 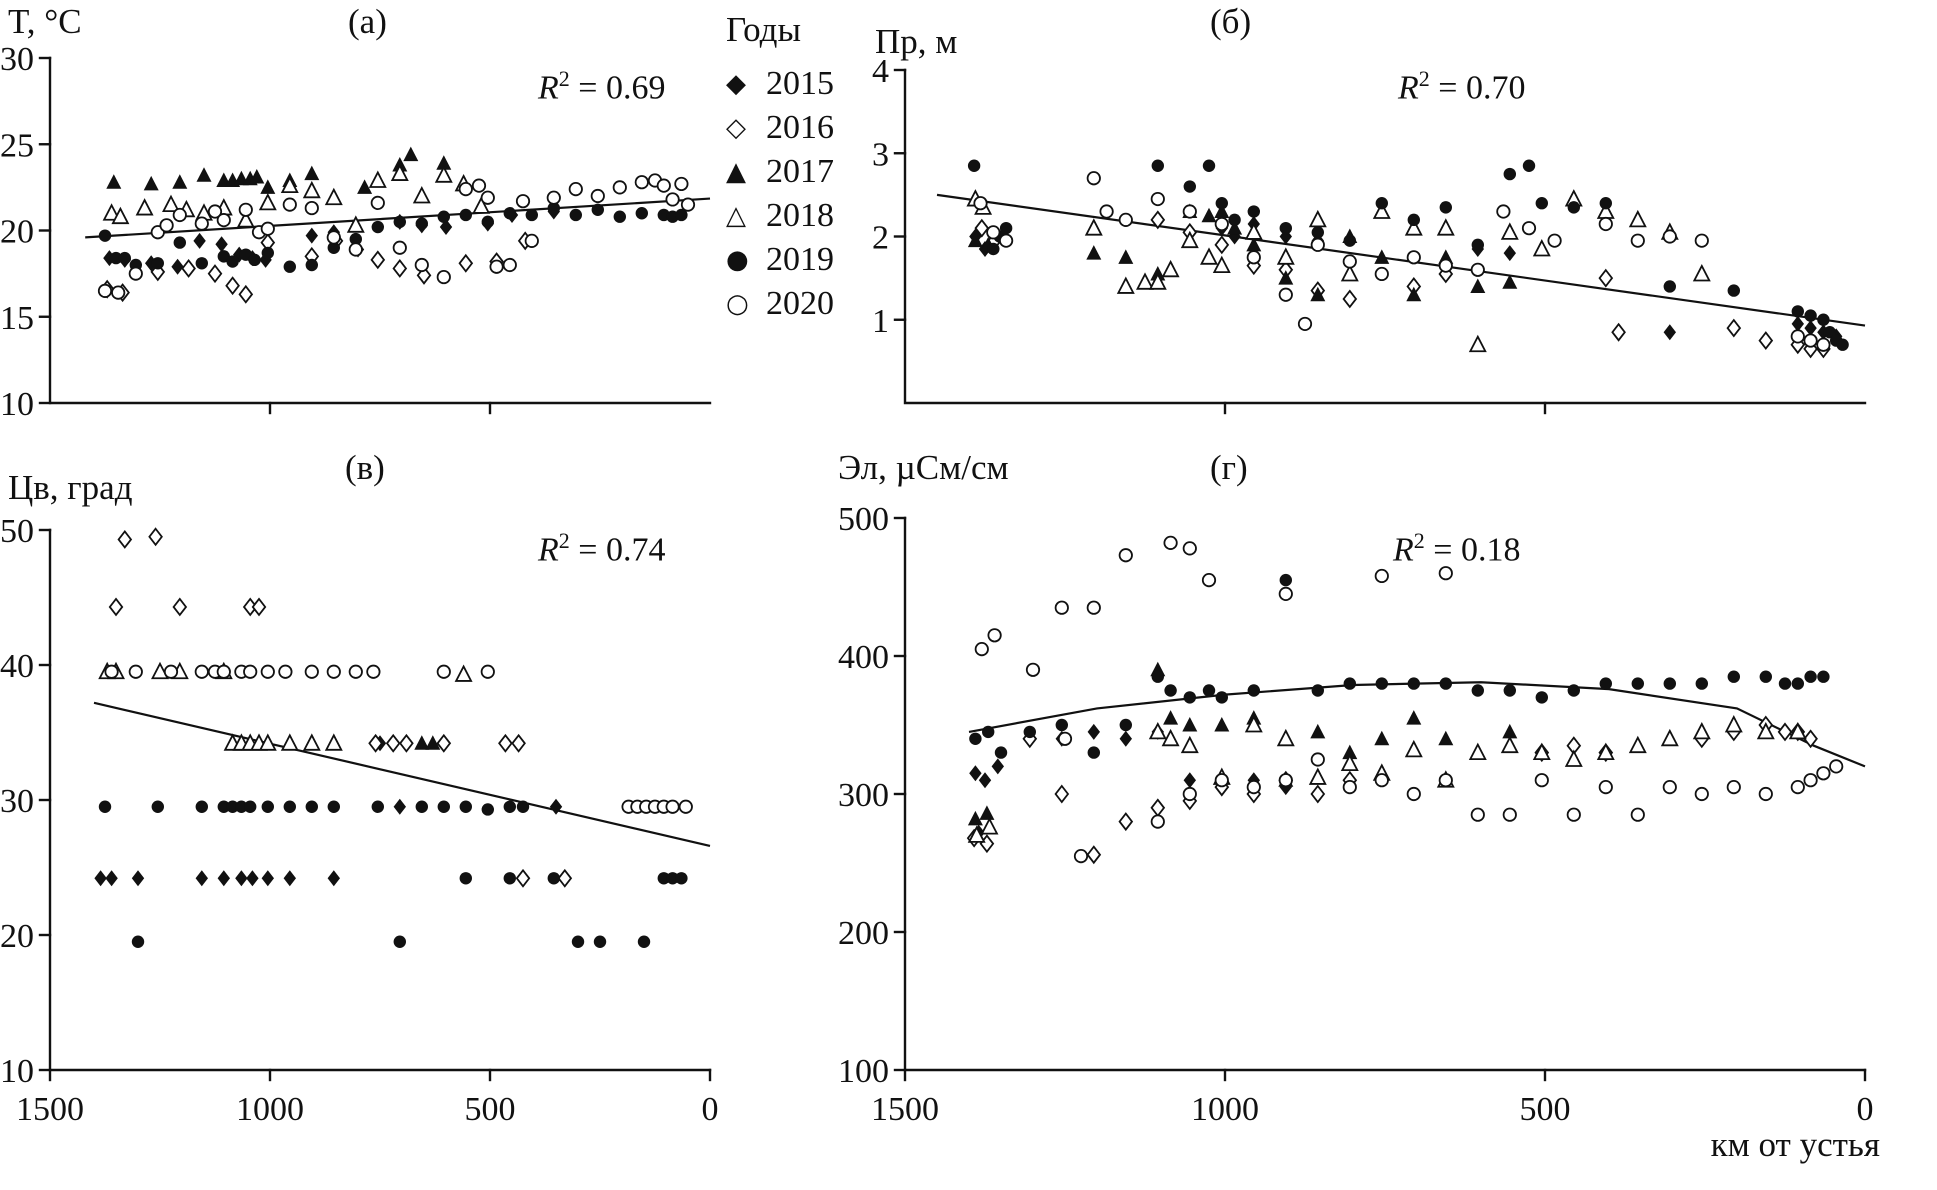 I want to click on x-tick-label: 1000, so click(x=270, y=1109).